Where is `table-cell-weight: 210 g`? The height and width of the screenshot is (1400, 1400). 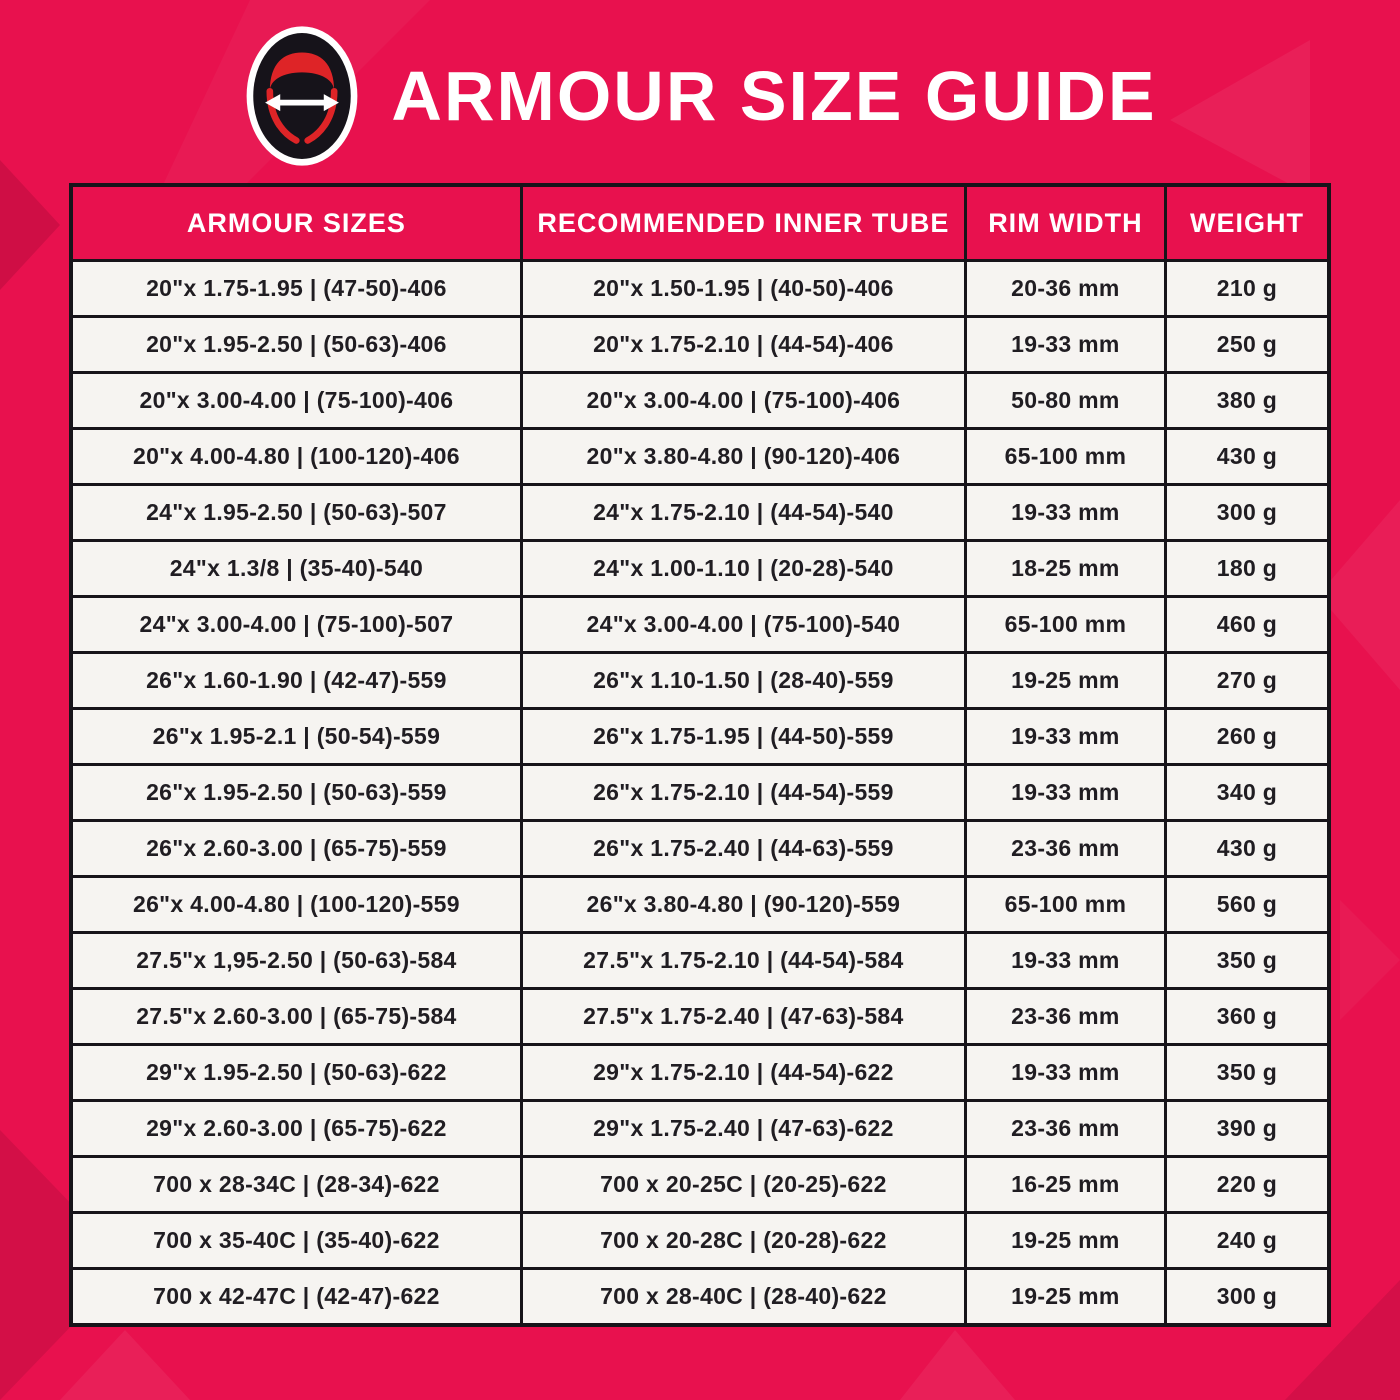
table-cell-weight: 210 g is located at coordinates (1247, 288).